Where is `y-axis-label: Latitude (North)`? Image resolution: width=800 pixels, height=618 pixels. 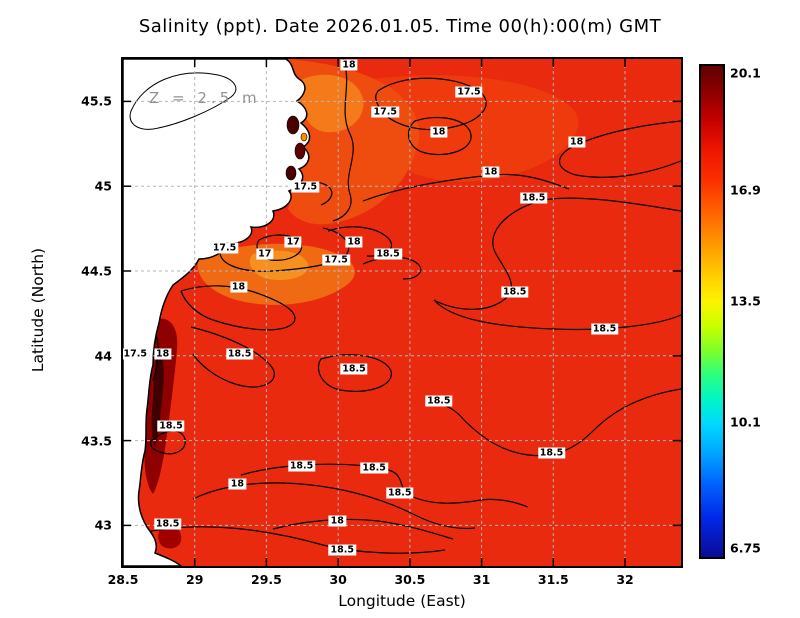 y-axis-label: Latitude (North) is located at coordinates (38, 310).